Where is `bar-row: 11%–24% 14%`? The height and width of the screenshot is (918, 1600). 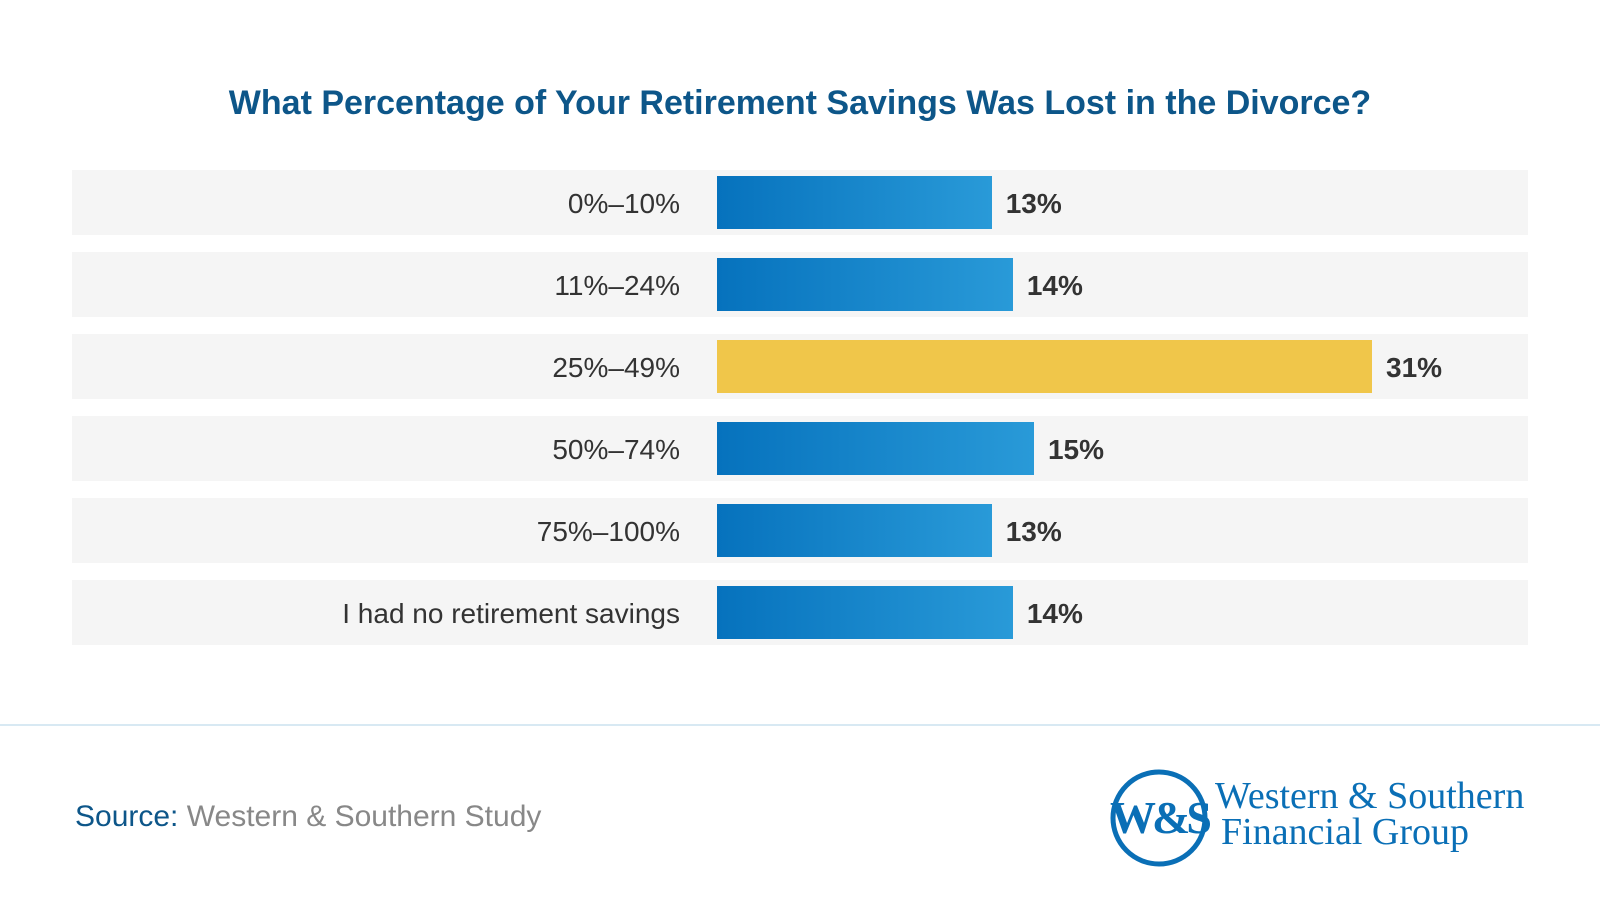
bar-row: 11%–24% 14% is located at coordinates (800, 284).